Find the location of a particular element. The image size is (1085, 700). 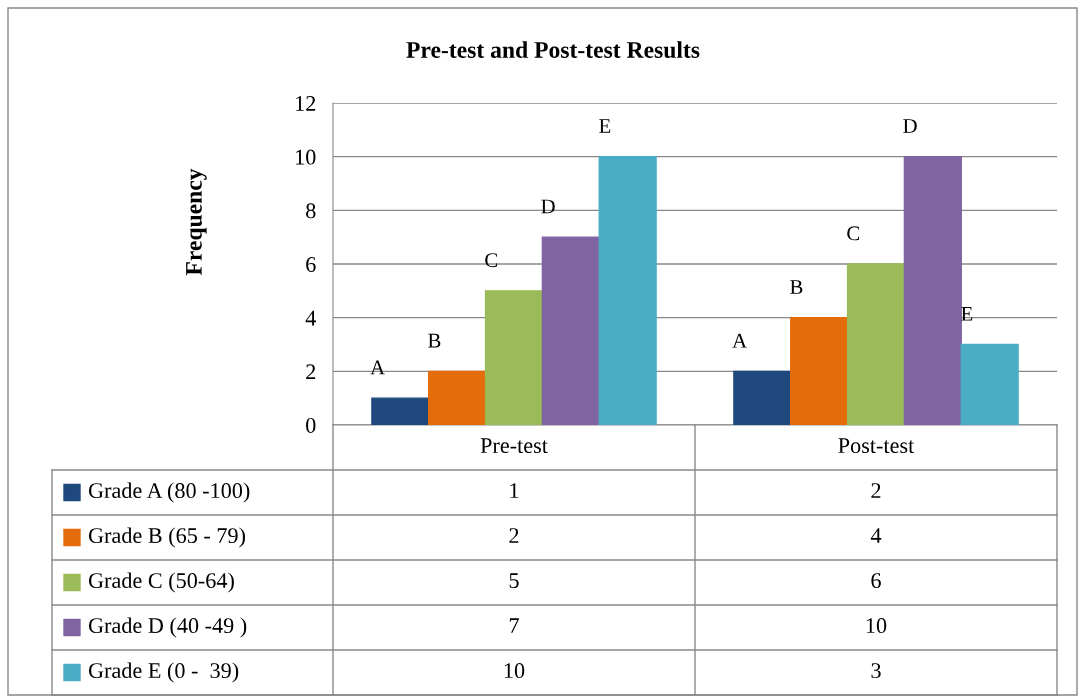

legend-label: Grade A (80 -100) is located at coordinates (169, 492).